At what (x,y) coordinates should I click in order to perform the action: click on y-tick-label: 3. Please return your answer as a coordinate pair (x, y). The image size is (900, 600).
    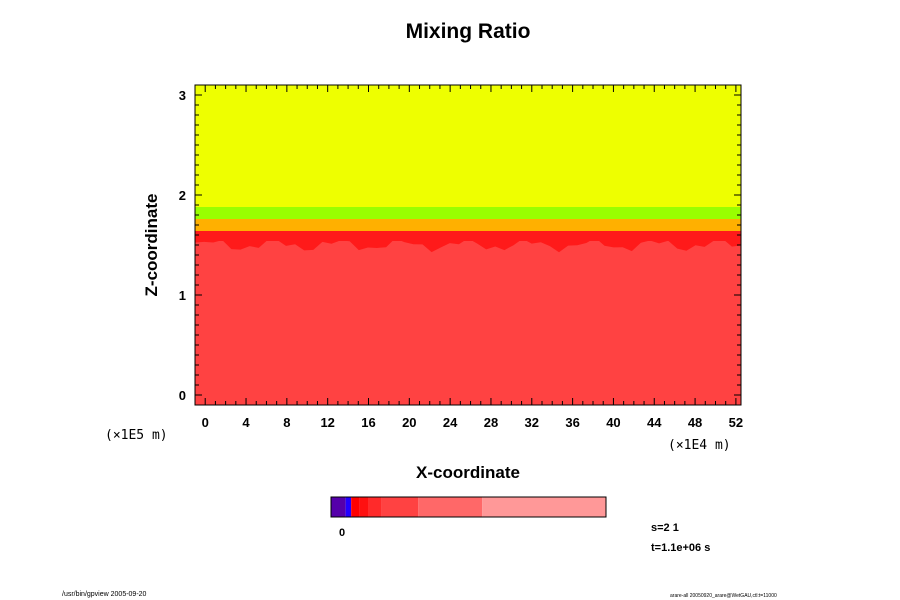
    Looking at the image, I should click on (182, 95).